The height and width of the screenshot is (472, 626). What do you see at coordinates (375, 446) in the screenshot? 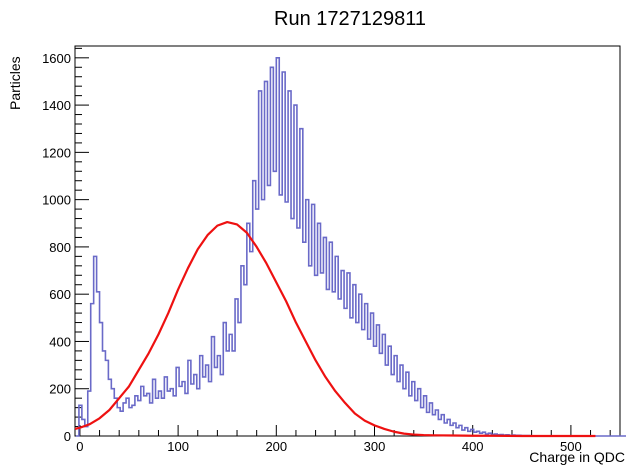
I see `x-tick-label: 300` at bounding box center [375, 446].